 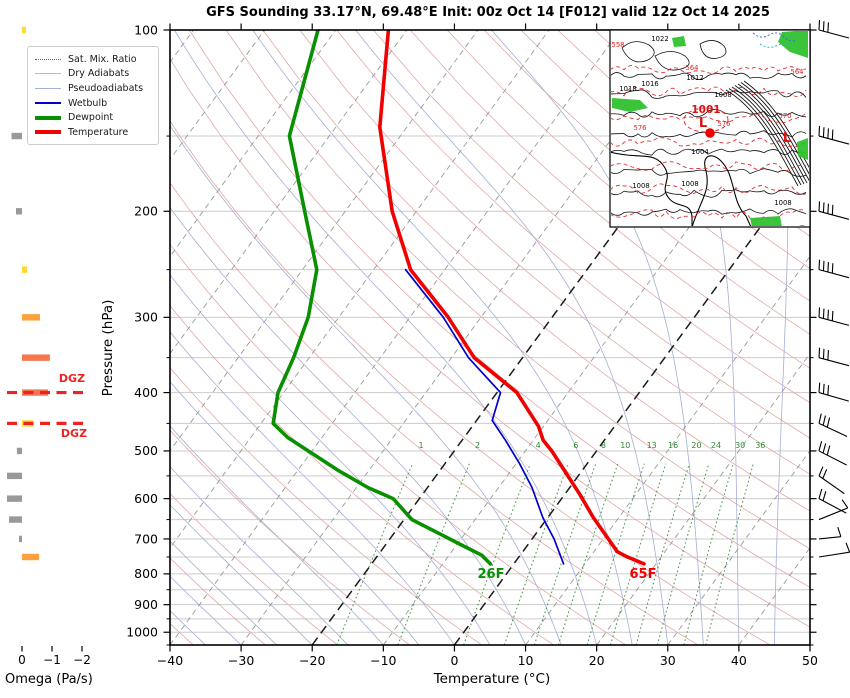 I want to click on svg-text: 1022, so click(x=659, y=39).